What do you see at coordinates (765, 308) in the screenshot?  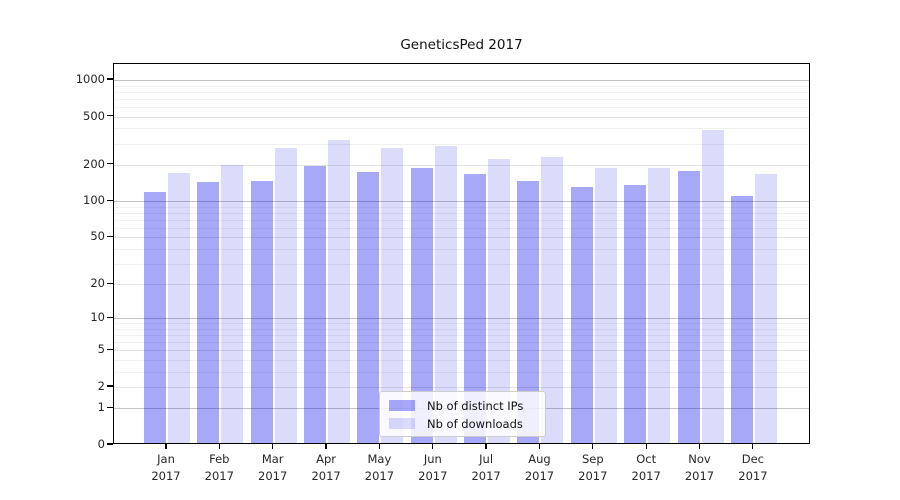 I see `bar-downloads-dec` at bounding box center [765, 308].